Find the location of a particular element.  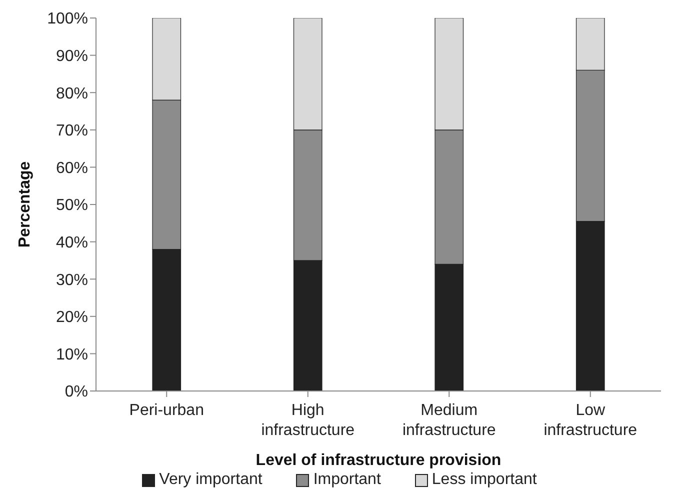

y-tick-label: 60% is located at coordinates (72, 168).